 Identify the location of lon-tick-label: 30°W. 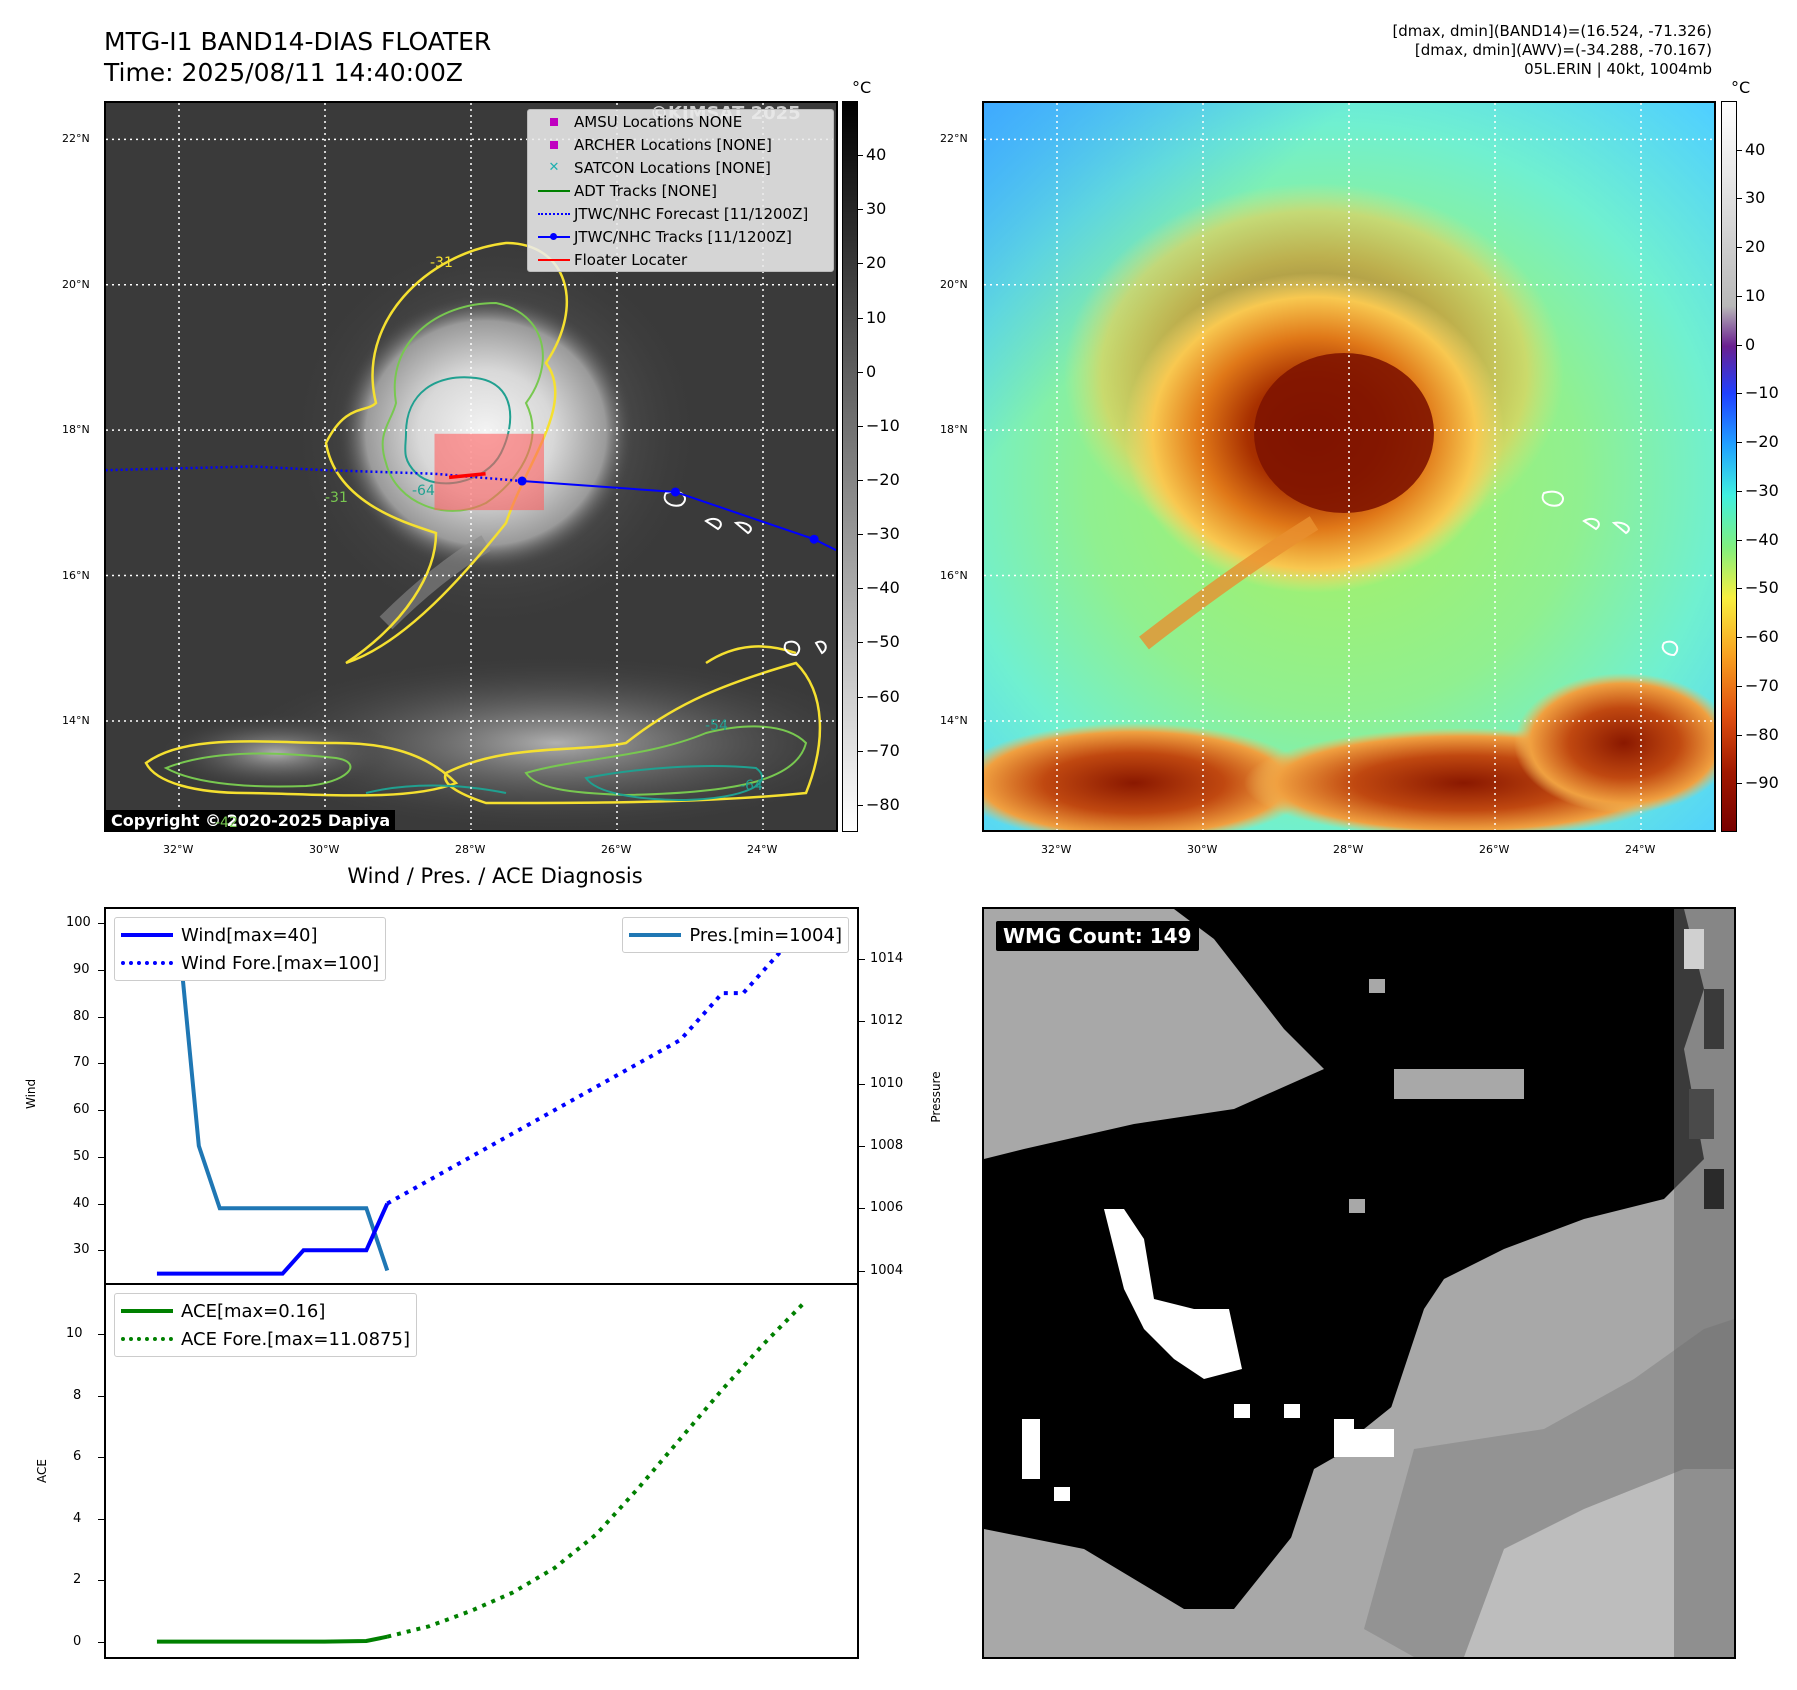
(1202, 849).